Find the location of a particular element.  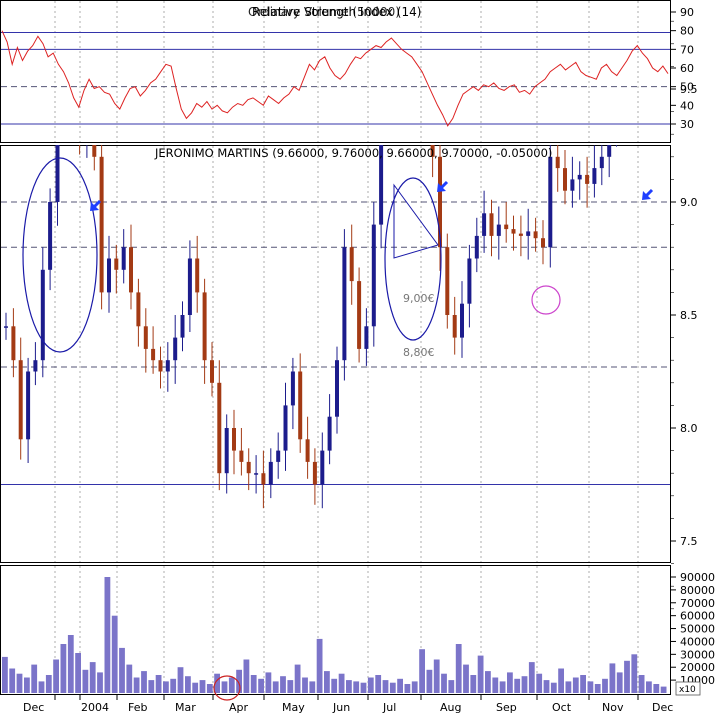

volume-tick-label: 90000 is located at coordinates (697, 577).